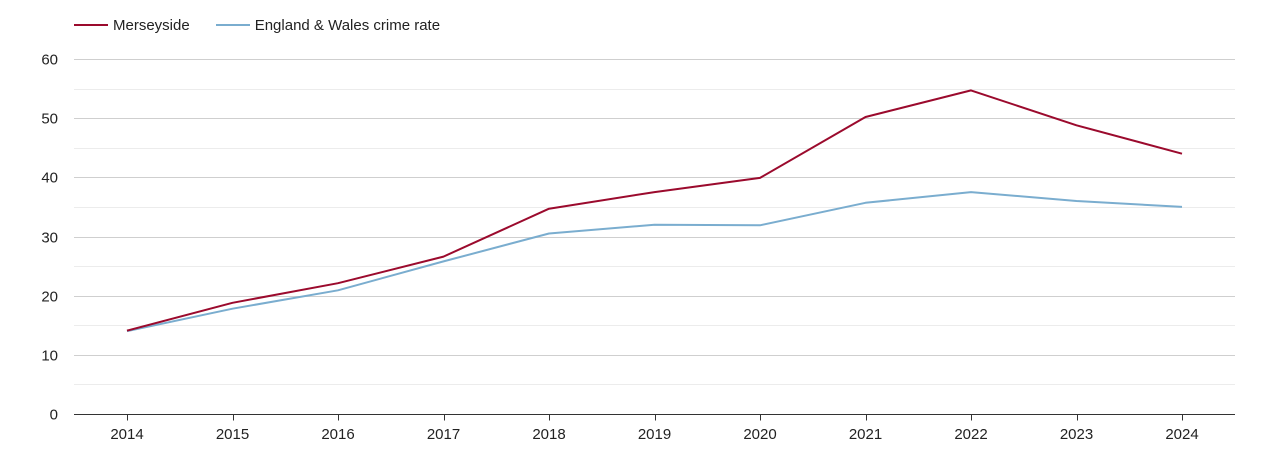 This screenshot has width=1270, height=450. Describe the element at coordinates (49, 297) in the screenshot. I see `y-tick-label: 20` at that location.